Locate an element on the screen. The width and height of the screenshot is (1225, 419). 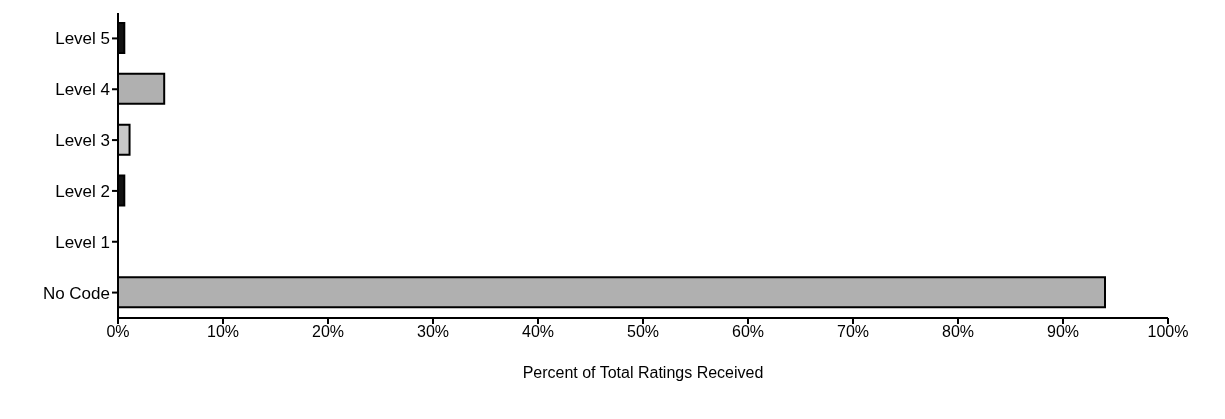
x-tick-label: 90% is located at coordinates (1063, 332).